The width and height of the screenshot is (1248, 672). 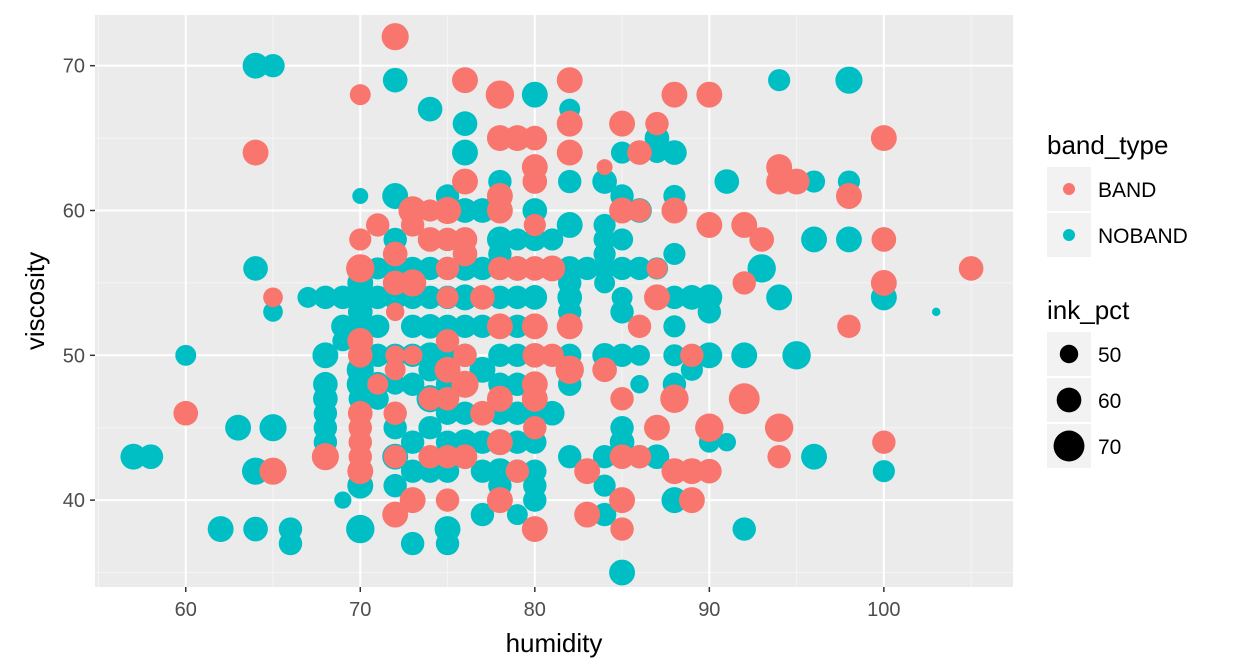 I want to click on legend-label-size-70: 70, so click(x=1109, y=447).